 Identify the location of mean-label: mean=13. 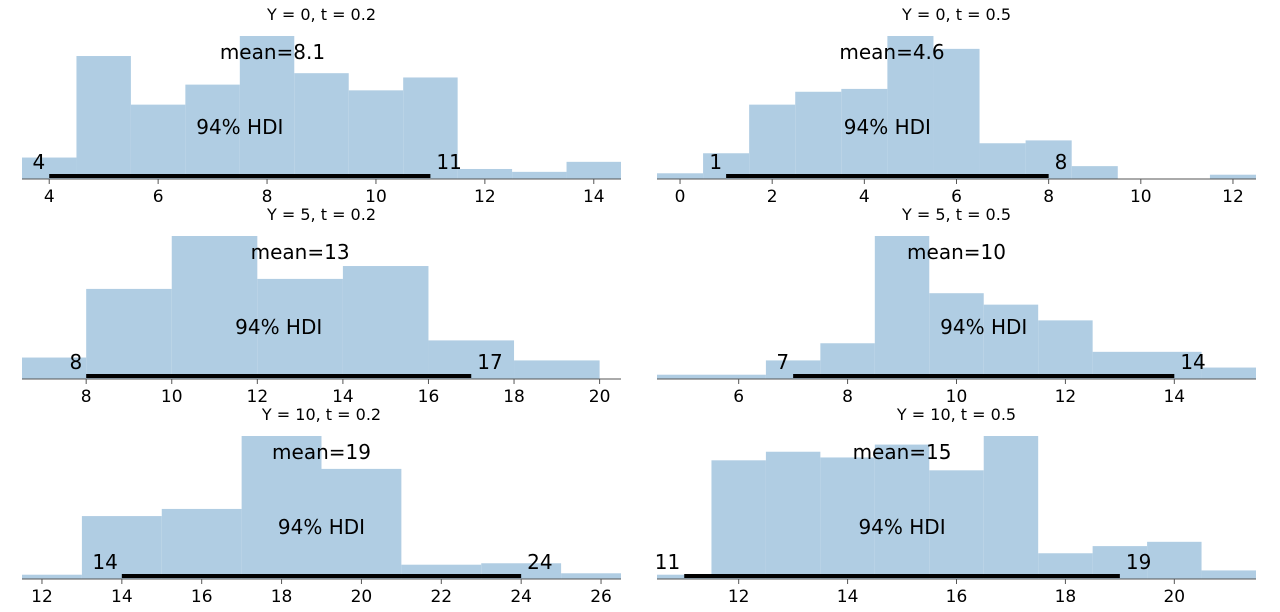
(300, 252).